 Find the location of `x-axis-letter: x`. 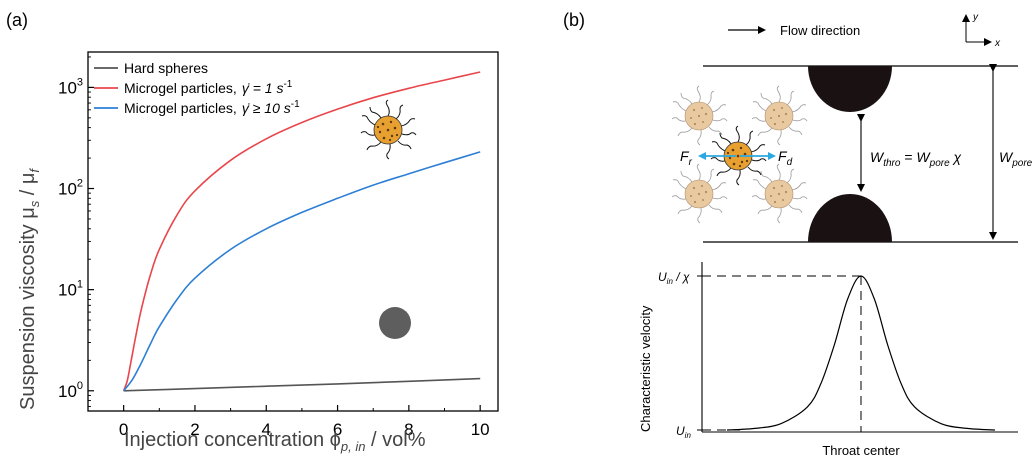

x-axis-letter: x is located at coordinates (997, 43).